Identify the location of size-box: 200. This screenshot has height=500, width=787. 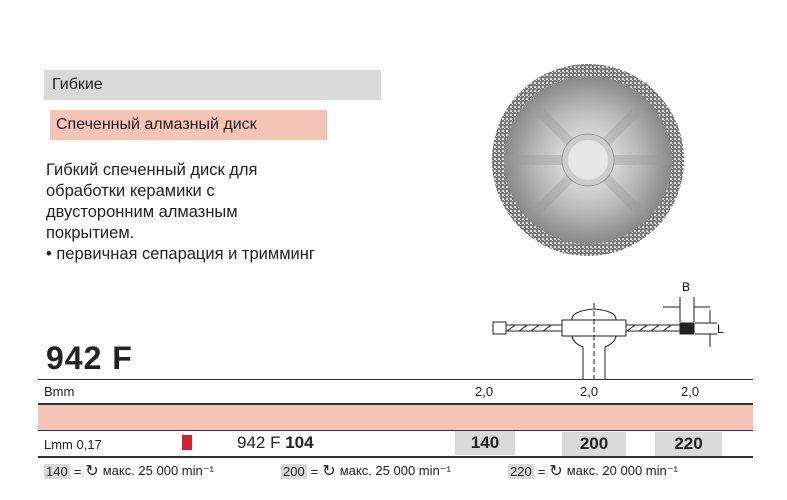
(594, 444).